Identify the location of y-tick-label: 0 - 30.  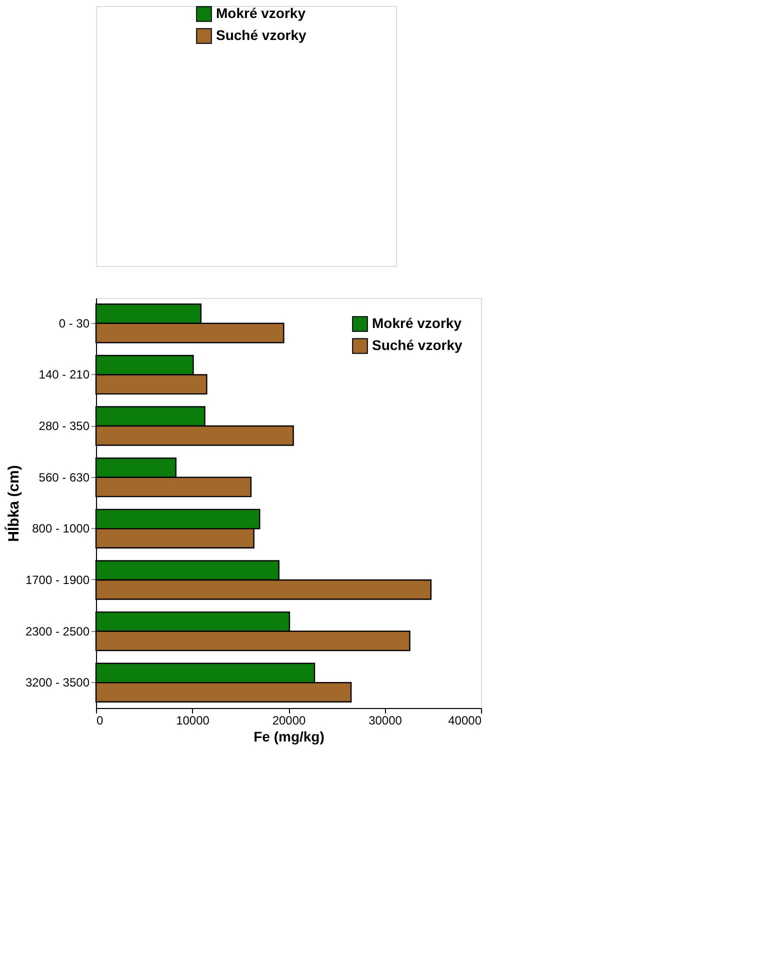
(74, 323).